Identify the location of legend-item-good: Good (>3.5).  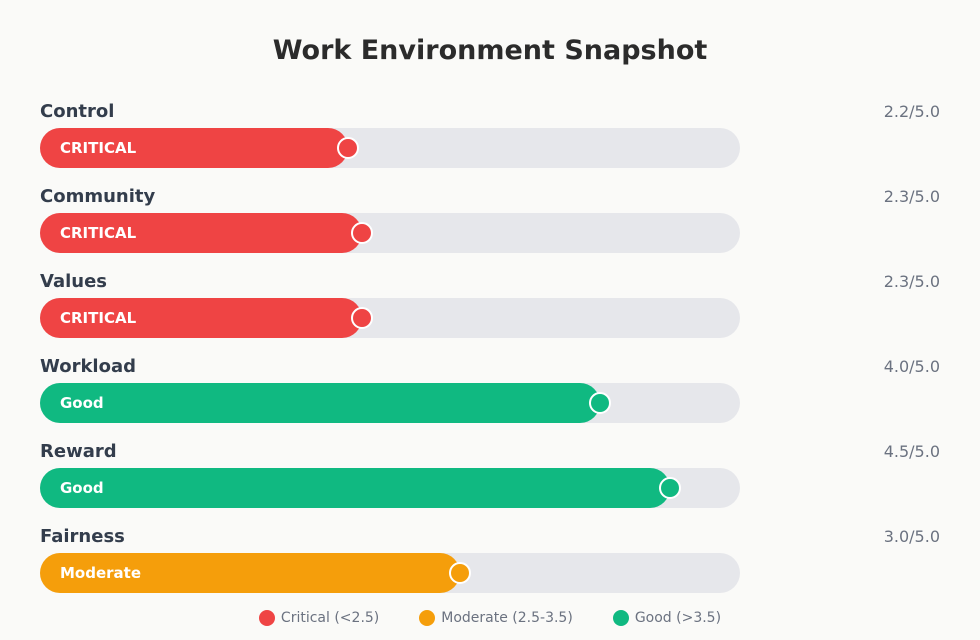
(667, 618).